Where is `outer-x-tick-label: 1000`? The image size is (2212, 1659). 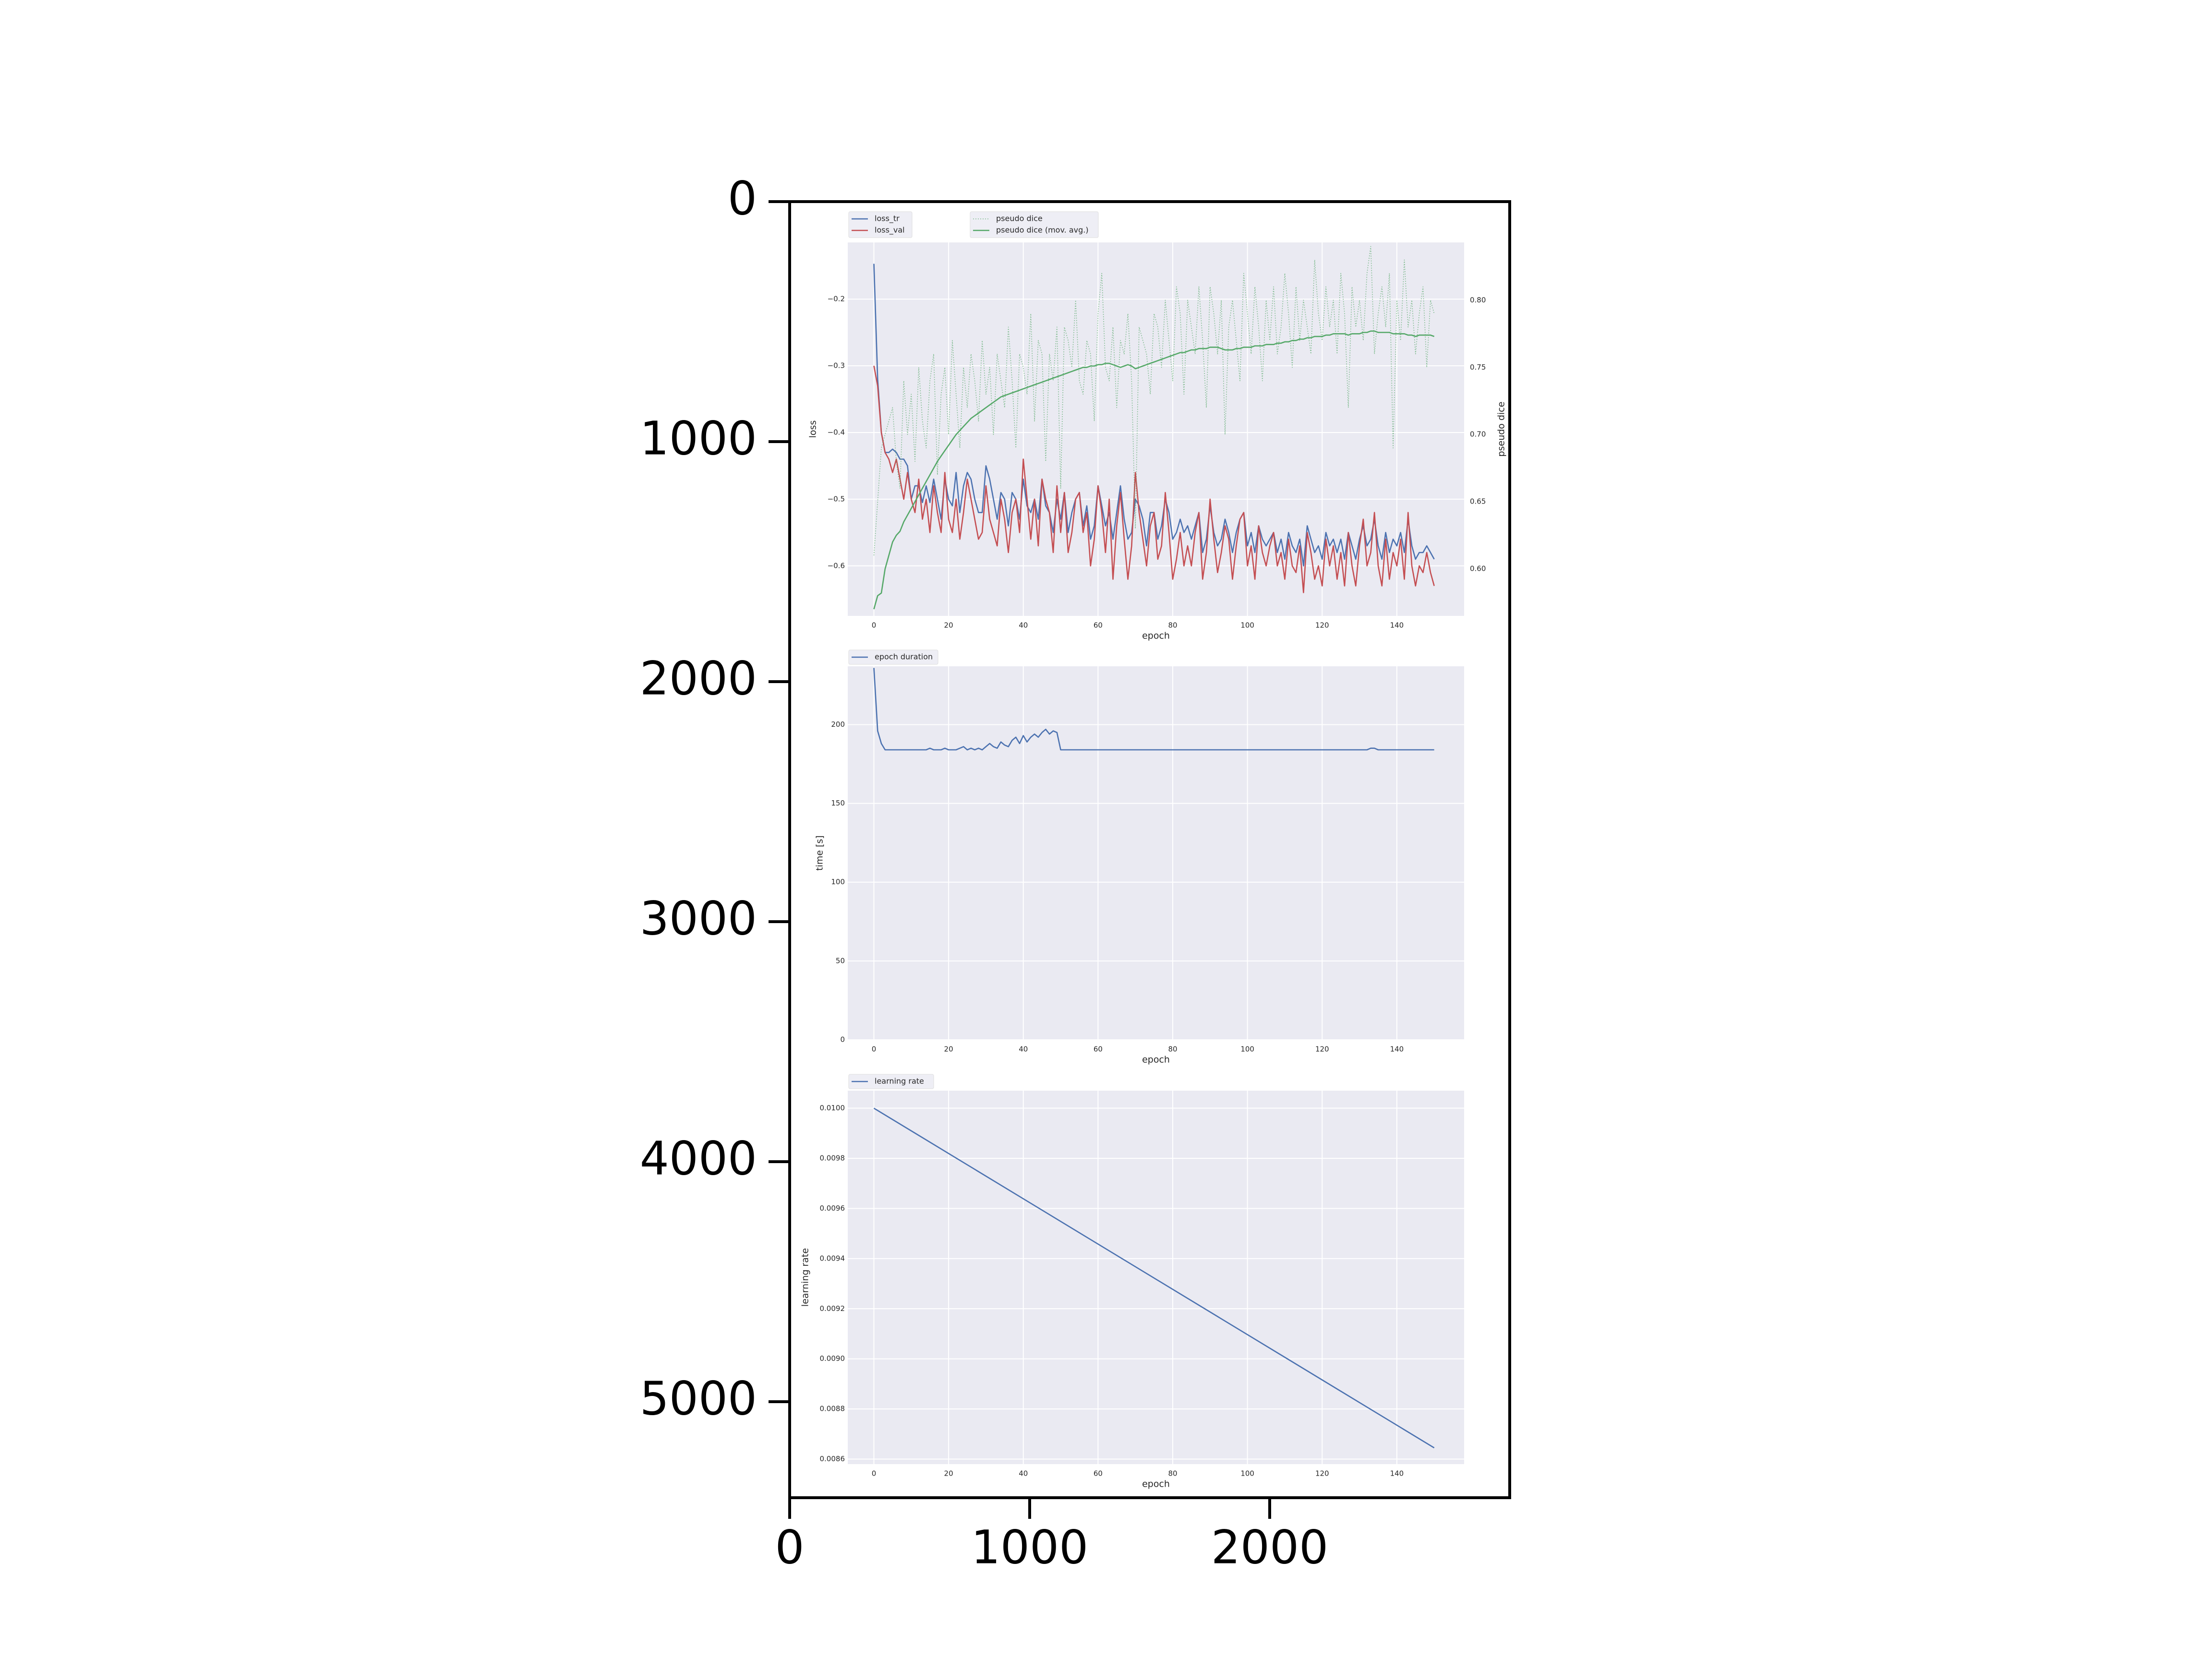
outer-x-tick-label: 1000 is located at coordinates (1029, 1547).